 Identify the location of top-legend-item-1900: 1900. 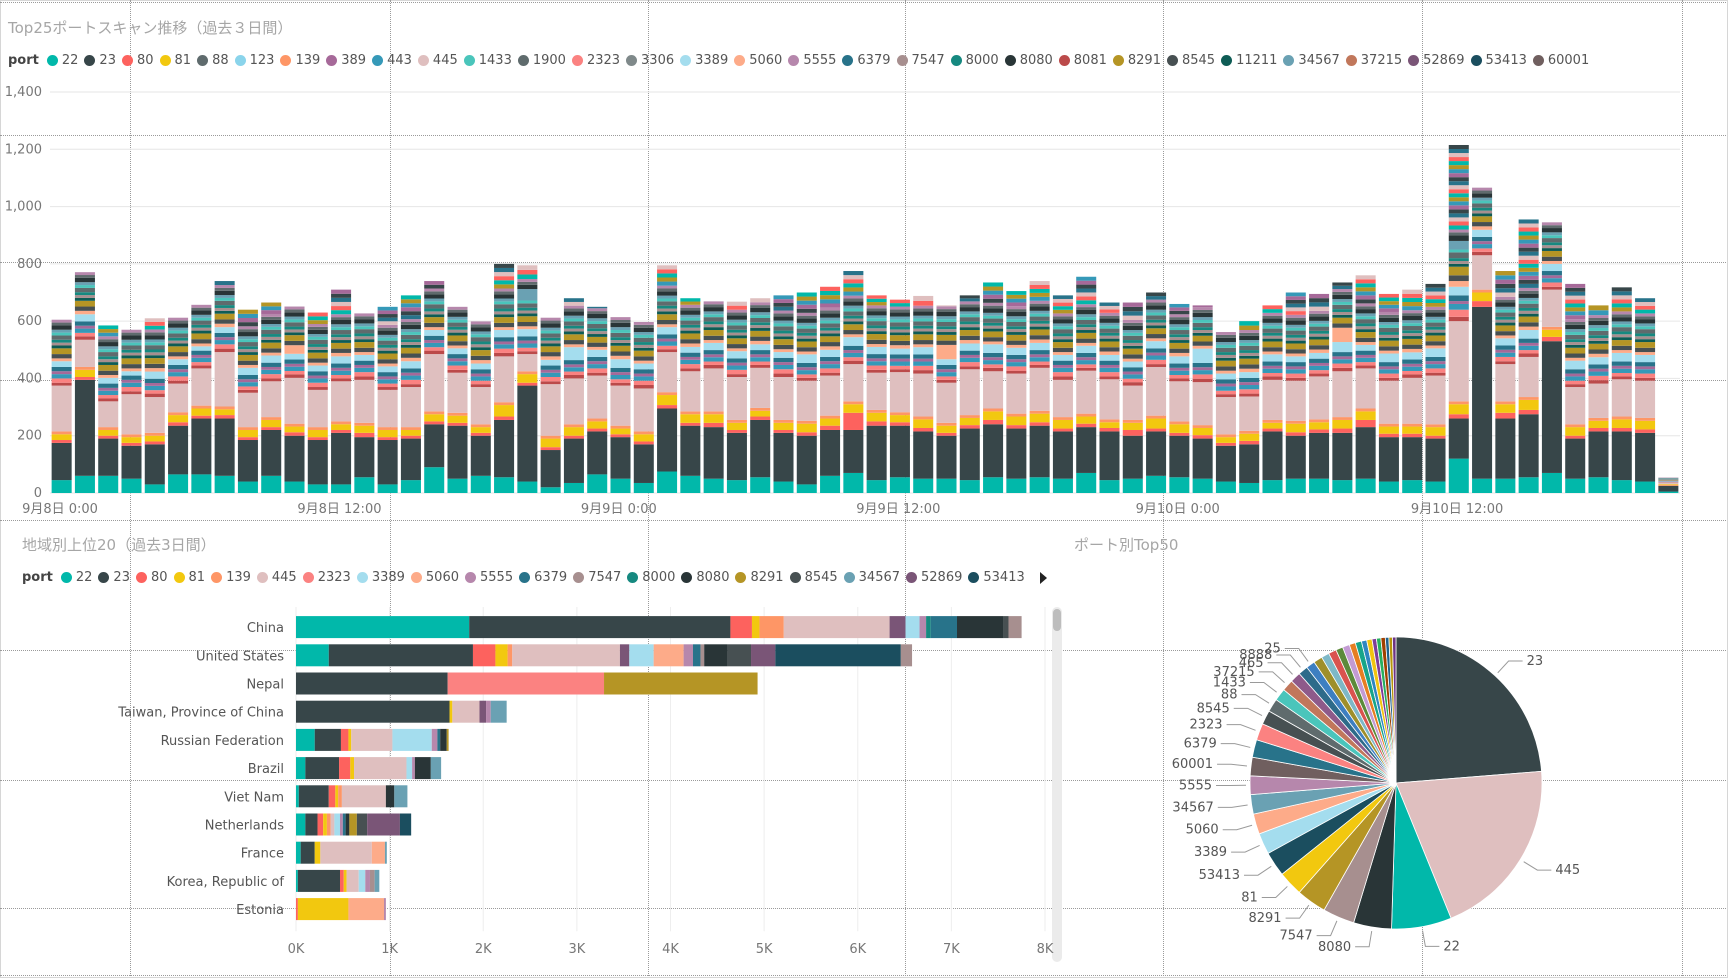
(541, 60).